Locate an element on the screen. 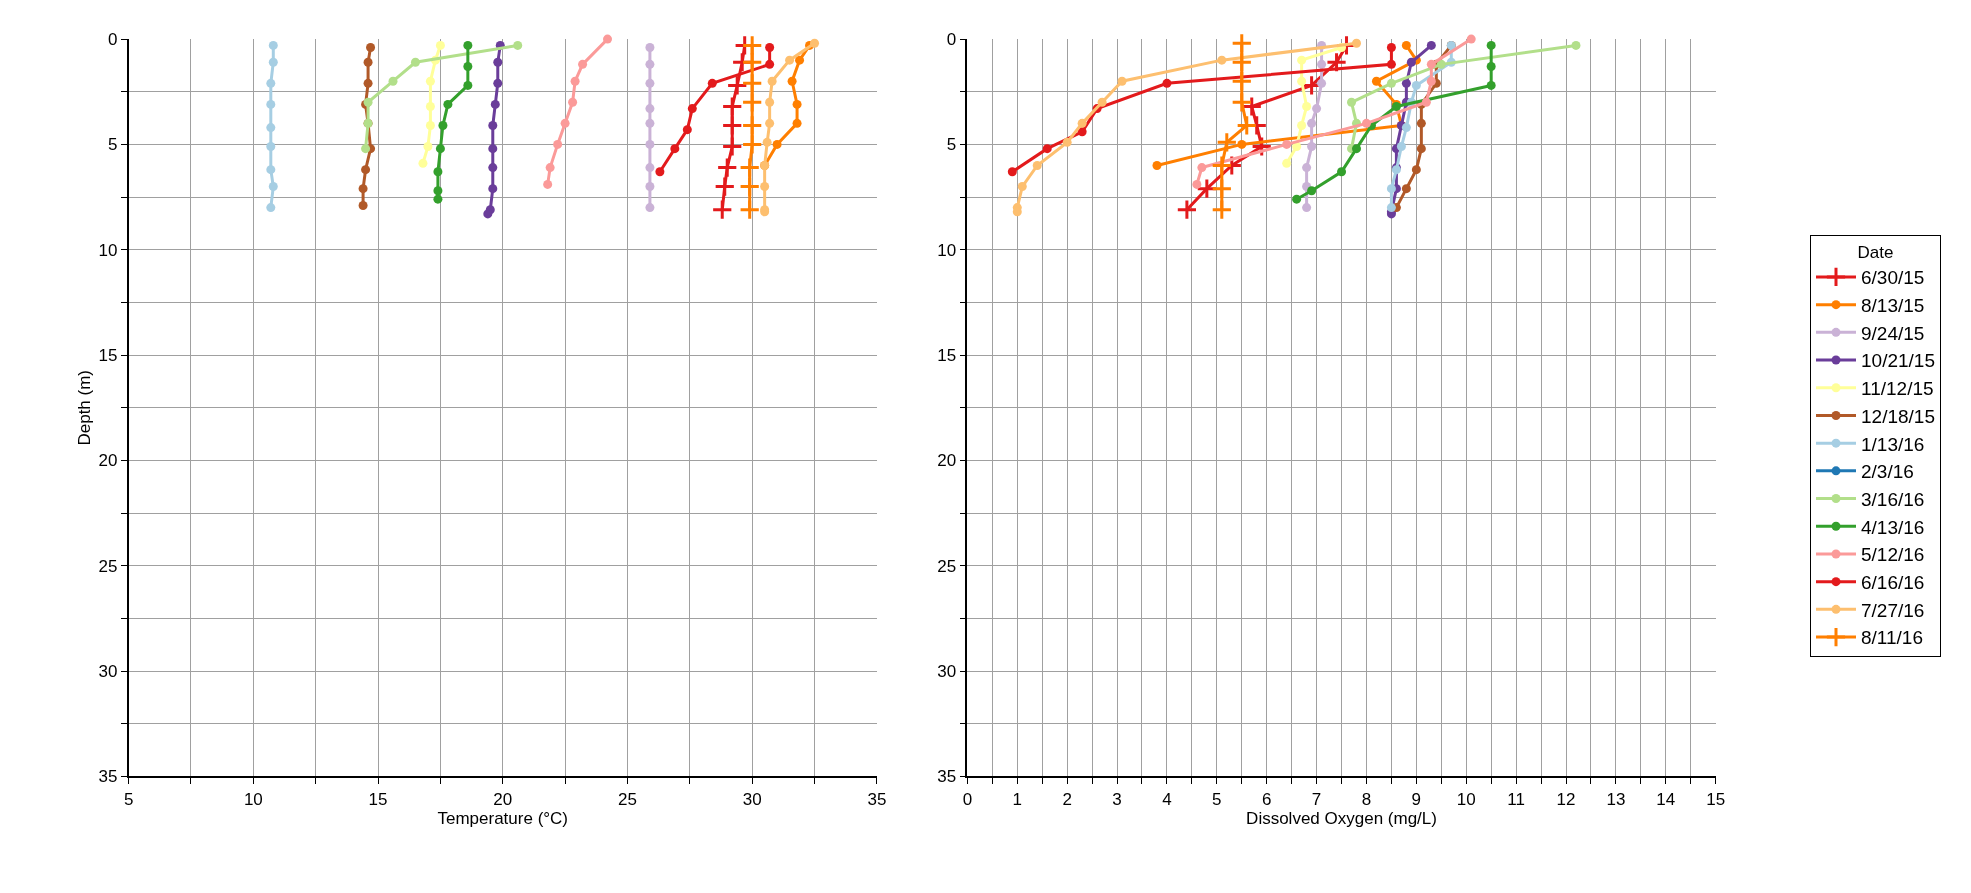 The height and width of the screenshot is (893, 1971). y-tick-label: 20 is located at coordinates (108, 461).